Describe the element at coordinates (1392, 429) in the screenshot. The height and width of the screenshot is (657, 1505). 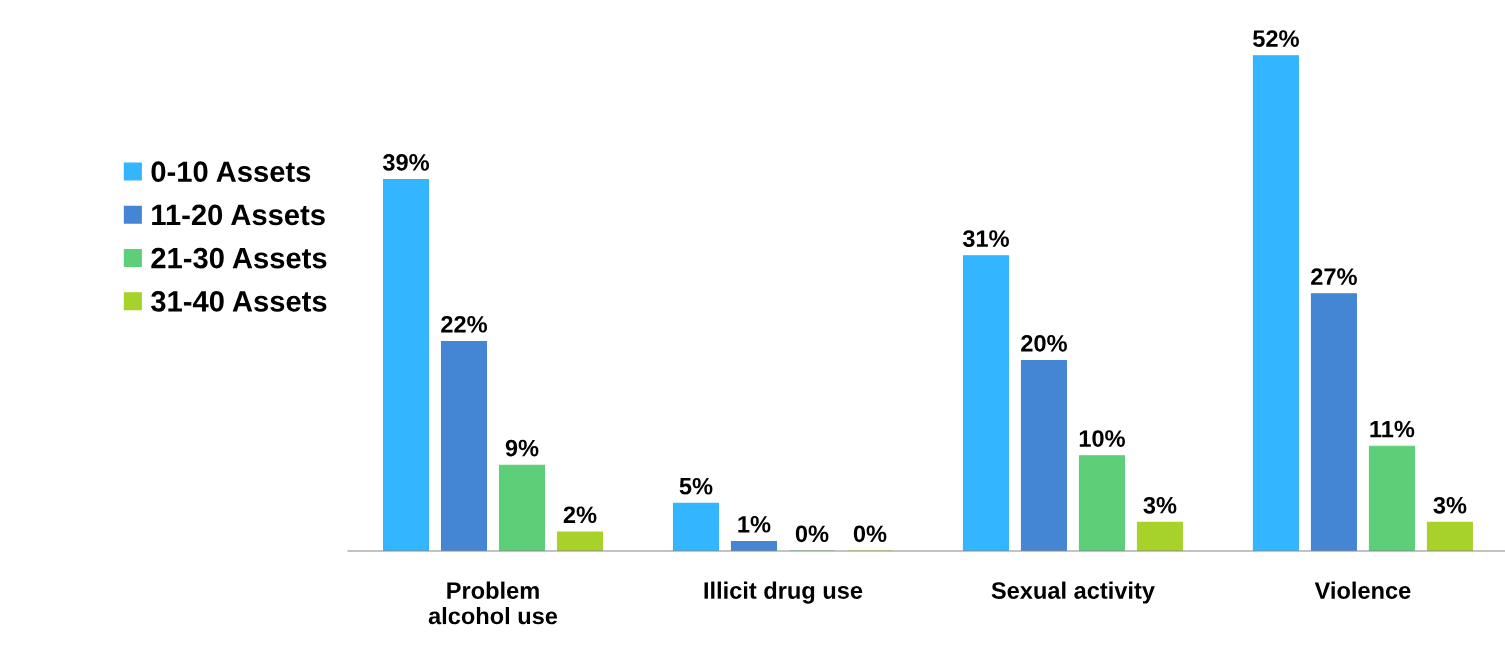
I see `data-label: 11%` at that location.